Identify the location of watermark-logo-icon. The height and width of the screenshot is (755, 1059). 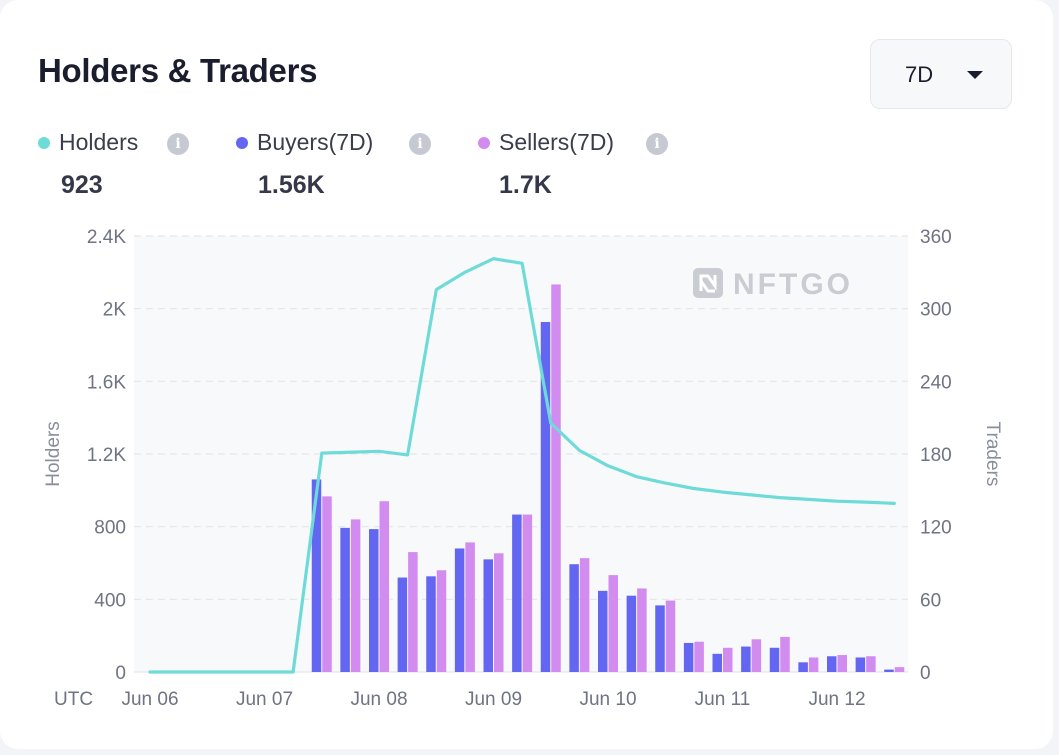
(708, 283).